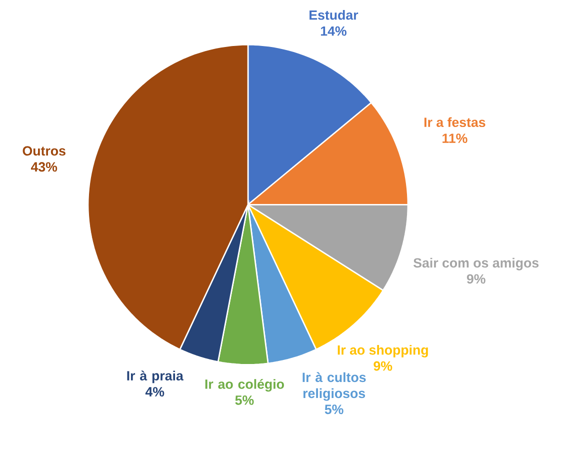 The image size is (587, 450). Describe the element at coordinates (334, 15) in the screenshot. I see `slice-label: Estudar` at that location.